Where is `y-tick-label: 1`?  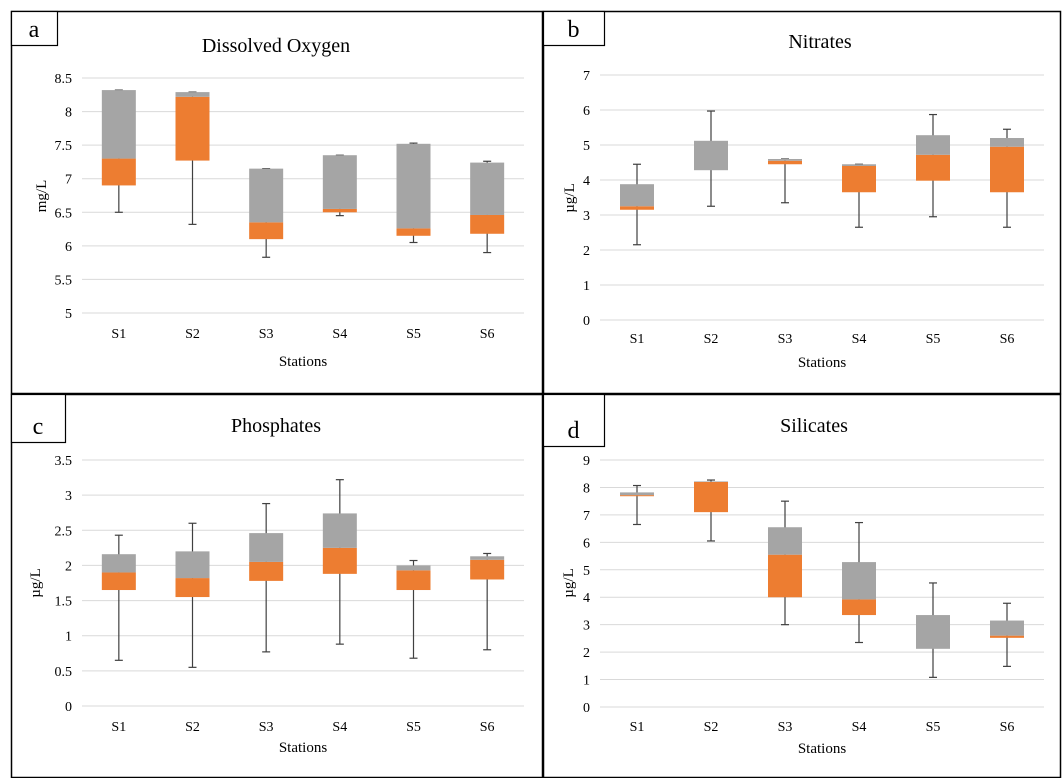
y-tick-label: 1 is located at coordinates (586, 681).